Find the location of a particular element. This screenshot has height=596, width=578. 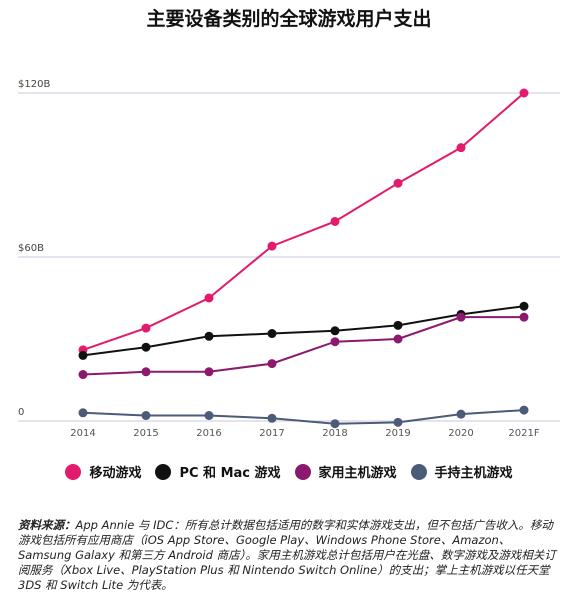

legend-label: 家用主机游戏 is located at coordinates (357, 473).